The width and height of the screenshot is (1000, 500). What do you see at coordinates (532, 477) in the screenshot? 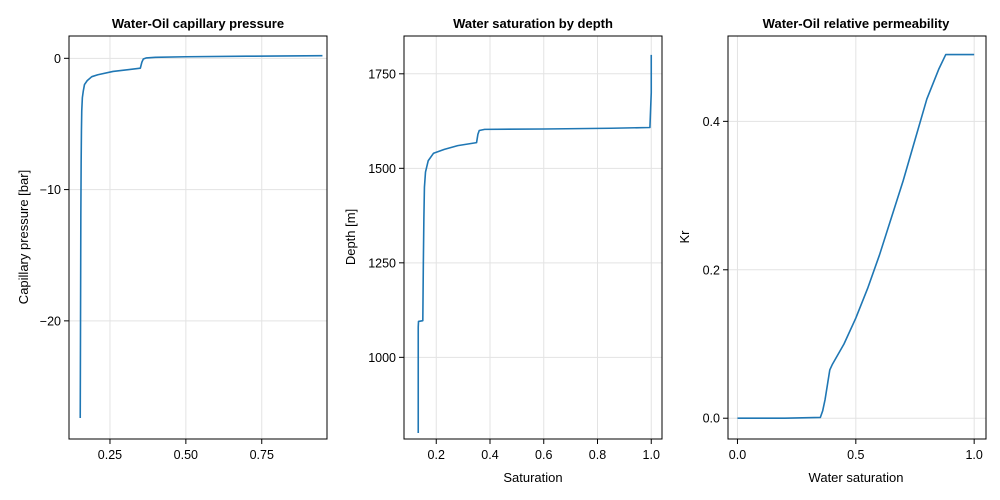
I see `x-axis-label: Saturation` at bounding box center [532, 477].